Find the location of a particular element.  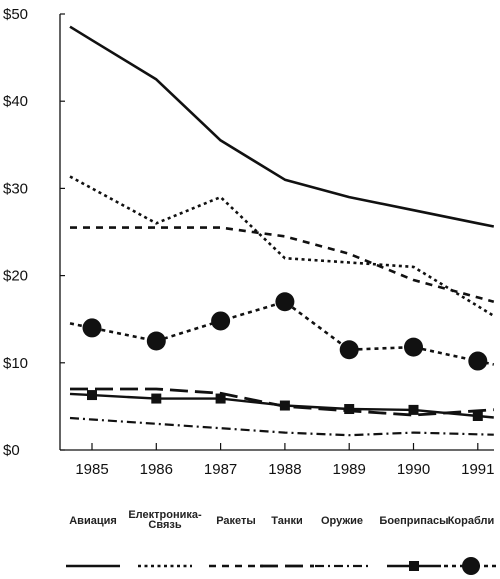

legend-item: Оружие is located at coordinates (342, 541).